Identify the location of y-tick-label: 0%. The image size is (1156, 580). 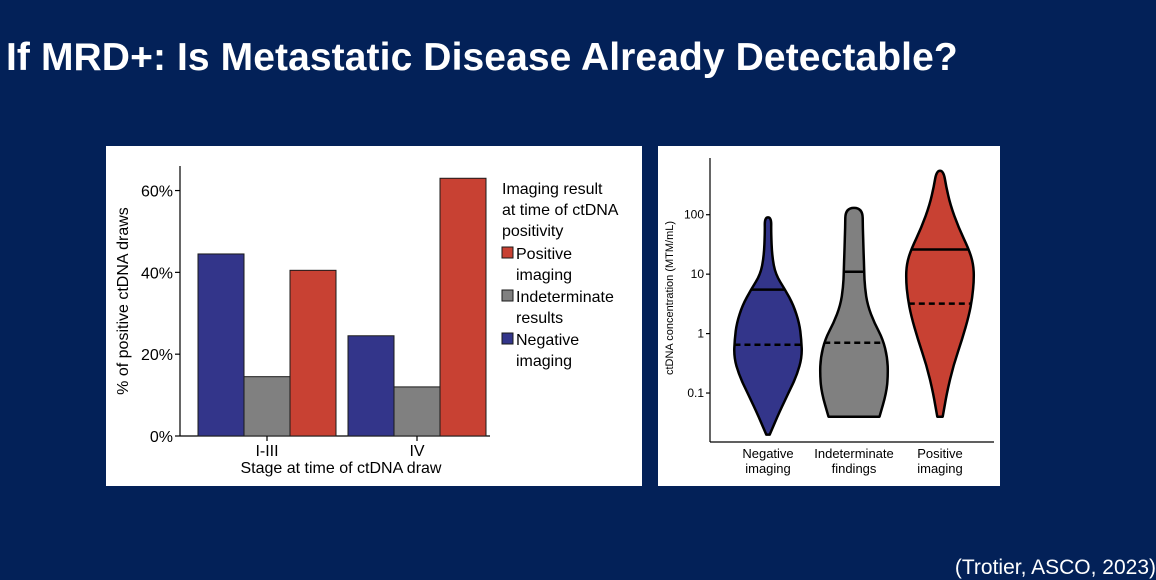
(161, 437).